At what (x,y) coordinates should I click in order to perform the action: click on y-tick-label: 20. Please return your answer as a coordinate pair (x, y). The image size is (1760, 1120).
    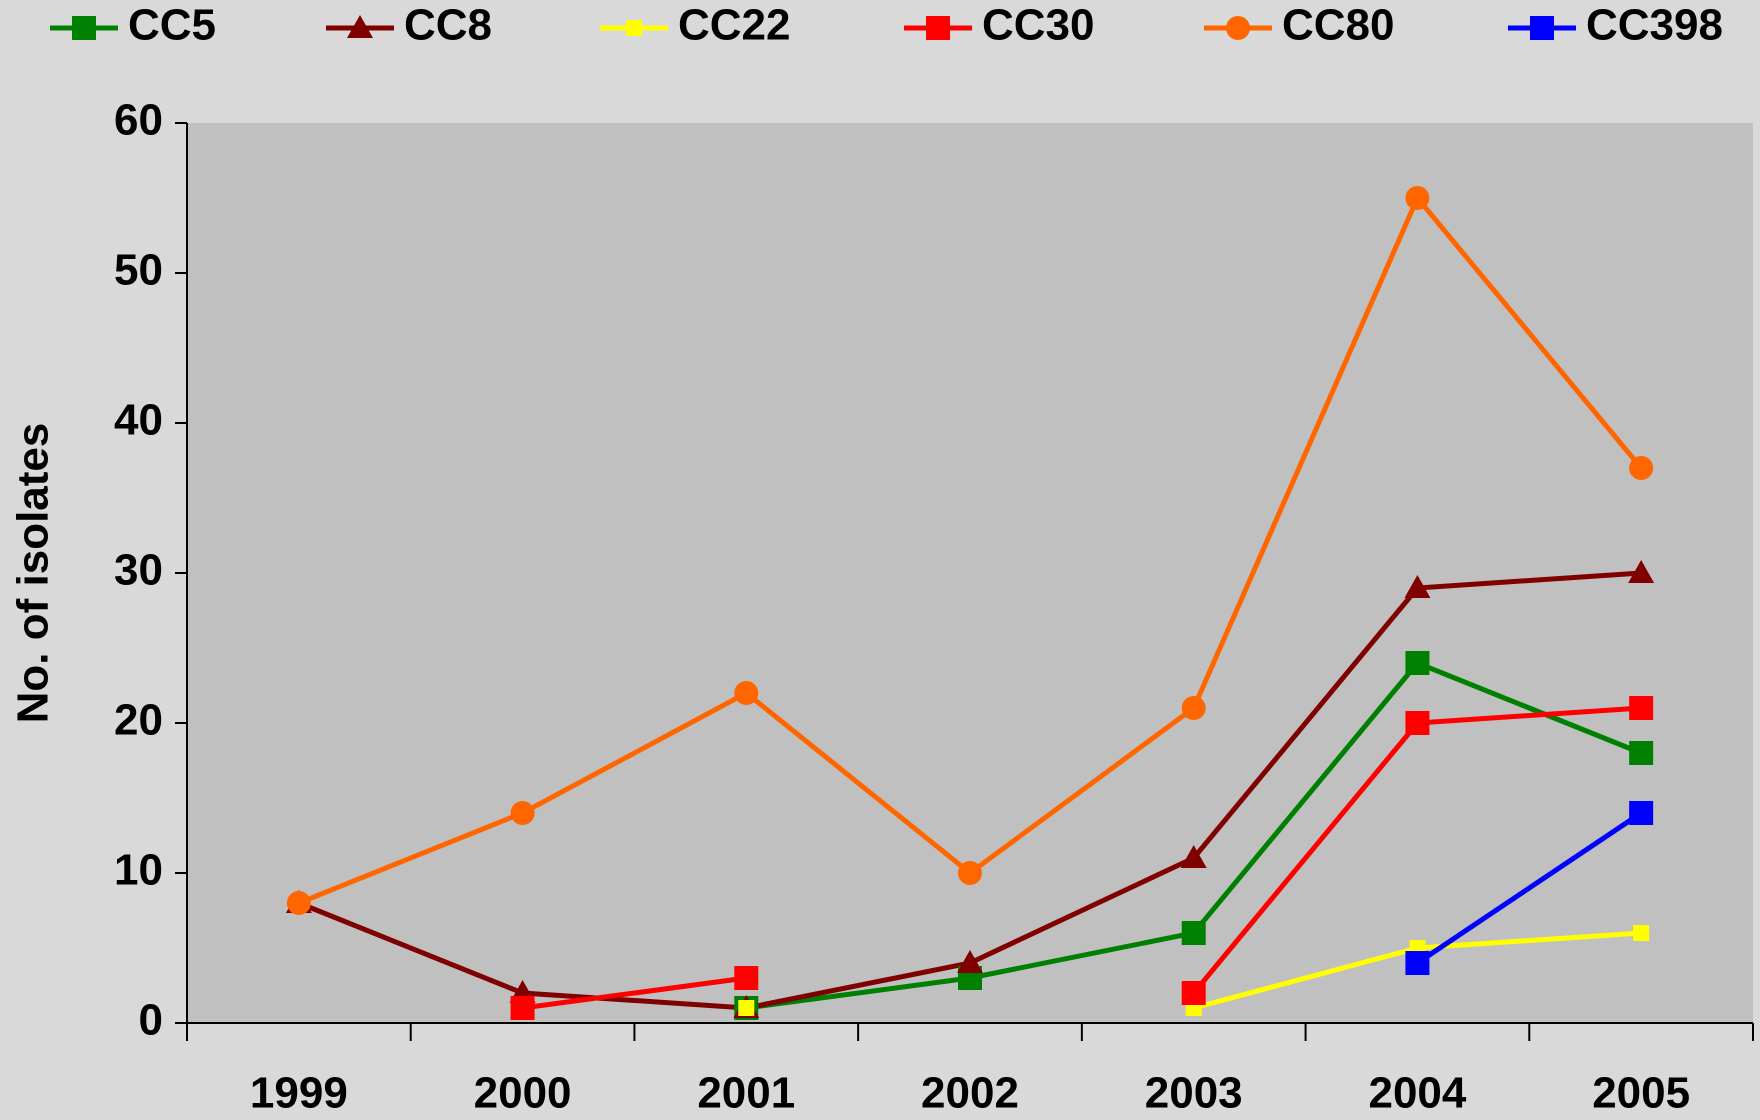
    Looking at the image, I should click on (138, 720).